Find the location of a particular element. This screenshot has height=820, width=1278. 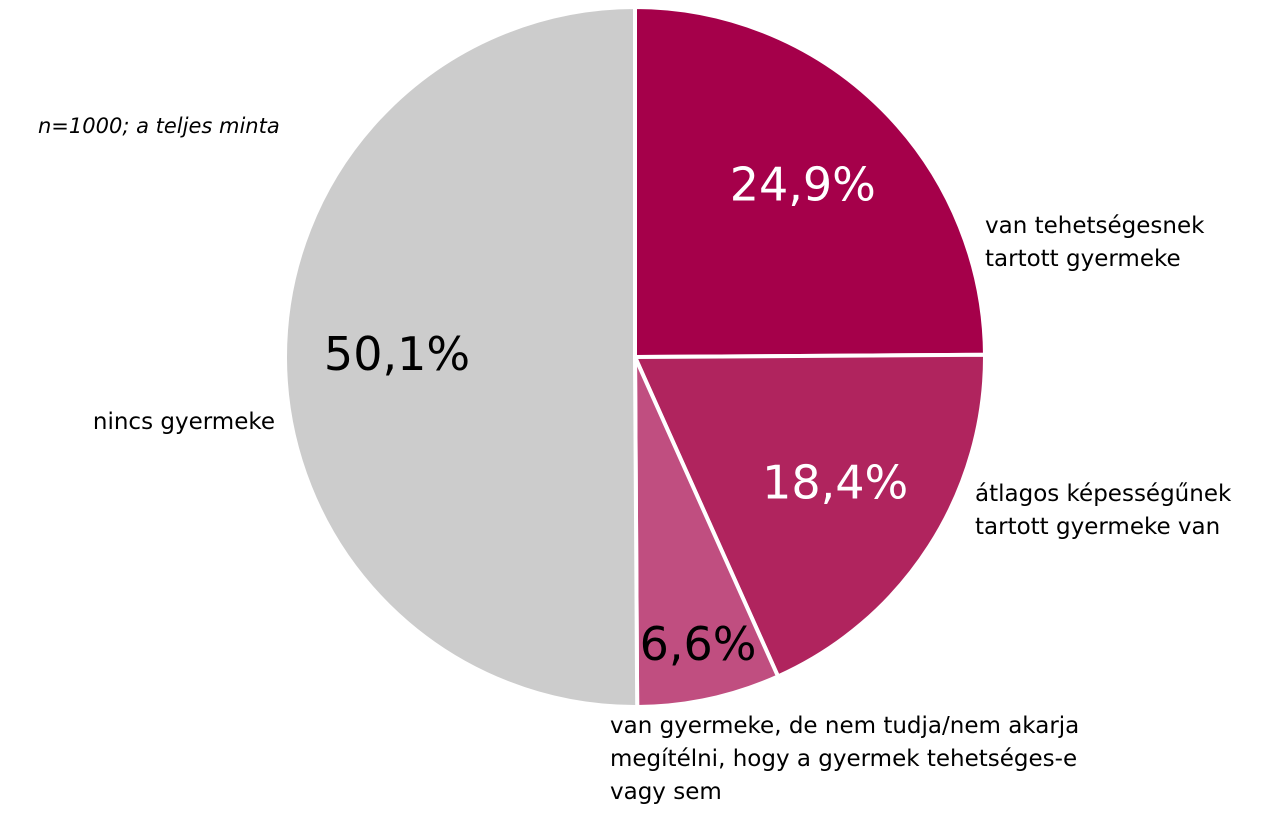

value-label: 6,6% is located at coordinates (698, 644).